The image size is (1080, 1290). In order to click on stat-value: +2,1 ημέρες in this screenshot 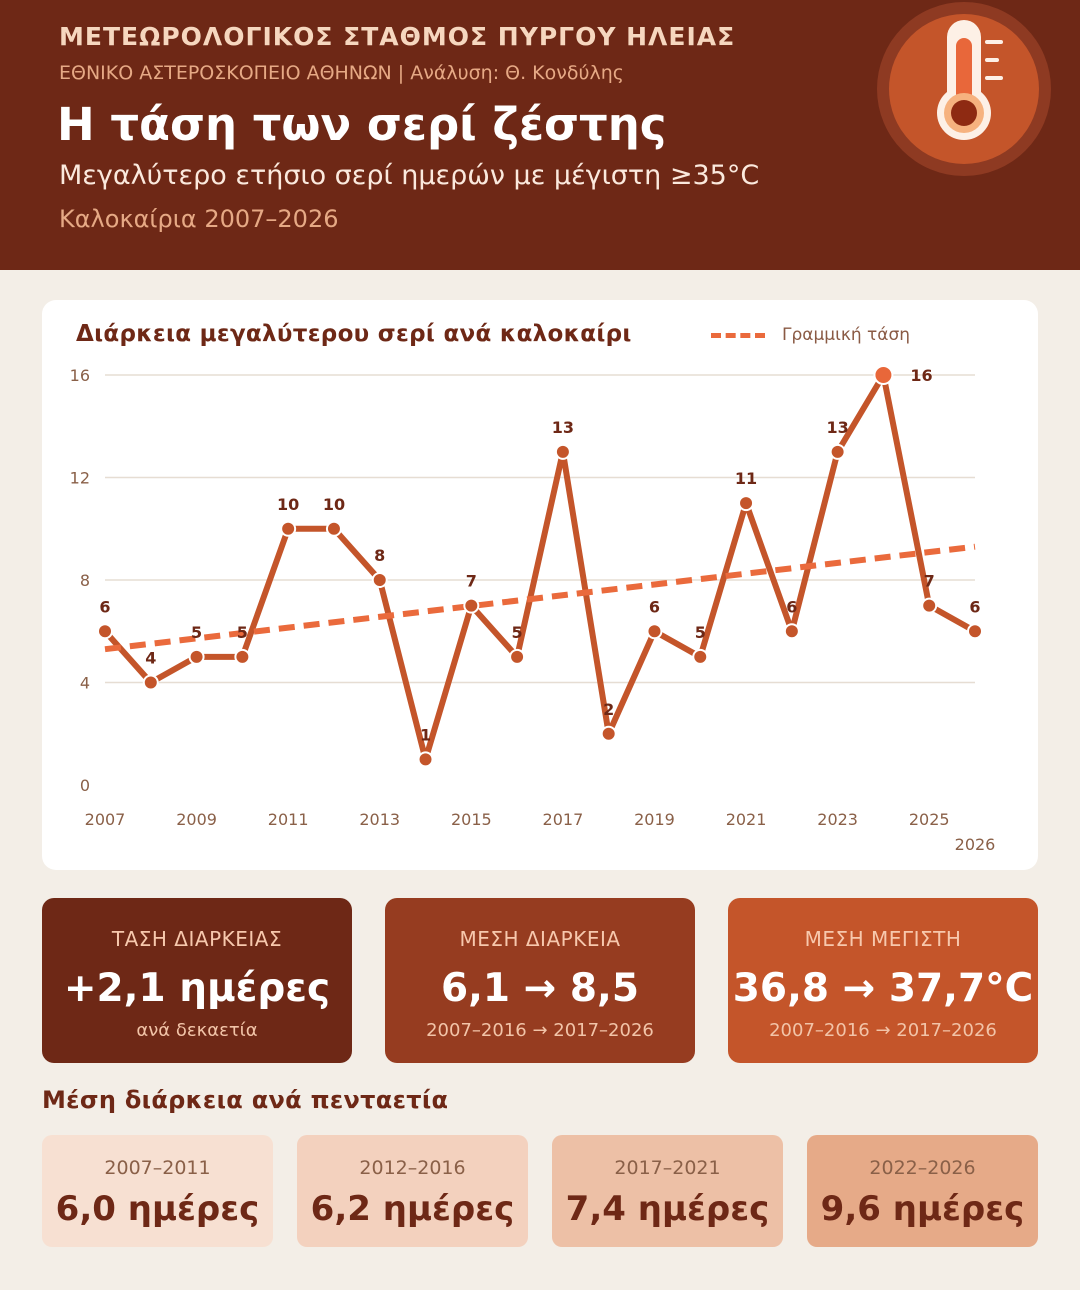, I will do `click(197, 988)`.